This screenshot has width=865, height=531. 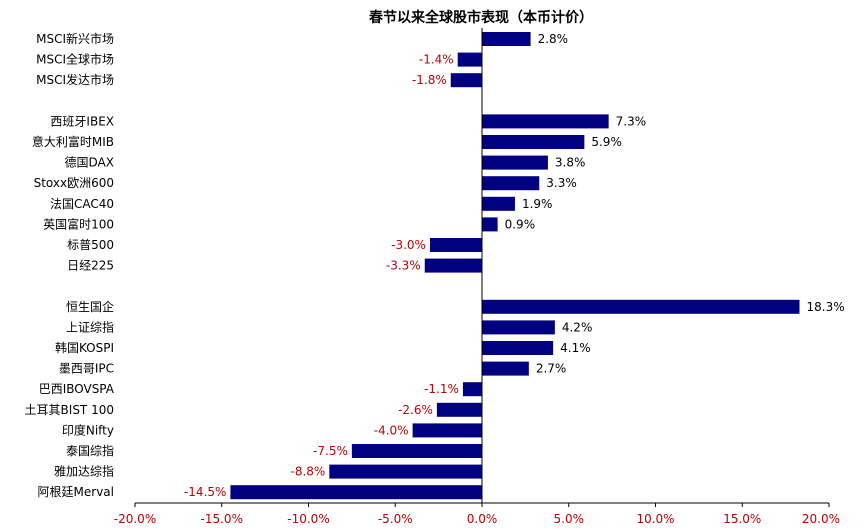 I want to click on x-tick-label: 5.0%, so click(x=569, y=519).